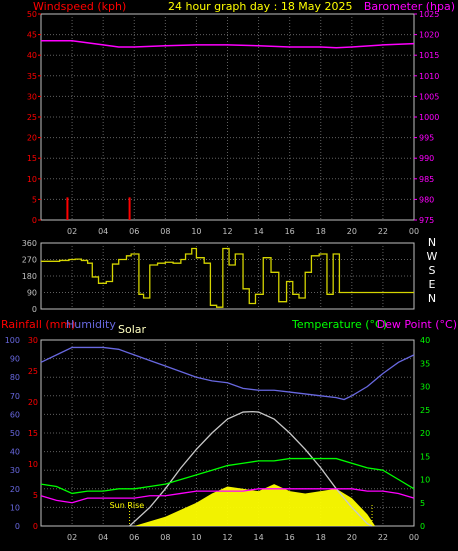 Image resolution: width=458 pixels, height=551 pixels. What do you see at coordinates (15, 452) in the screenshot?
I see `humidity-tick: 40` at bounding box center [15, 452].